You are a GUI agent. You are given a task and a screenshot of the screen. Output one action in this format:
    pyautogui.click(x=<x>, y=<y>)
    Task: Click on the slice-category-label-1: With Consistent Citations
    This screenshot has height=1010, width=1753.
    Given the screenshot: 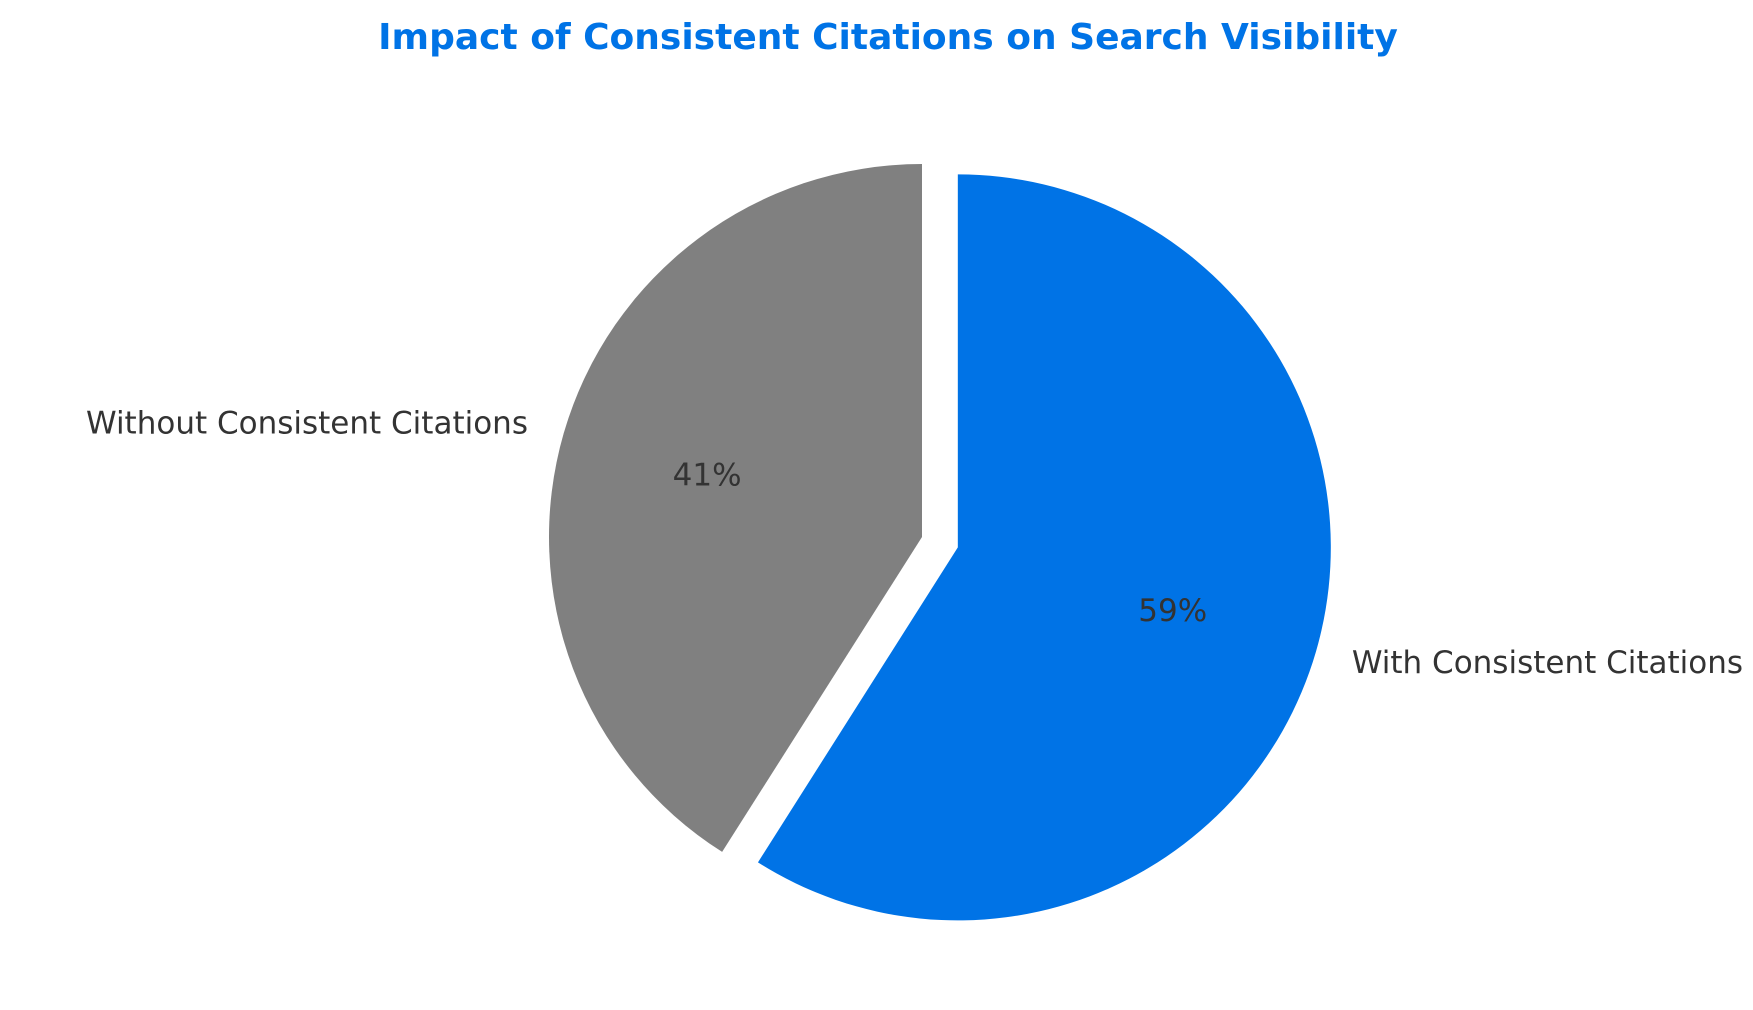 What is the action you would take?
    pyautogui.click(x=1547, y=663)
    